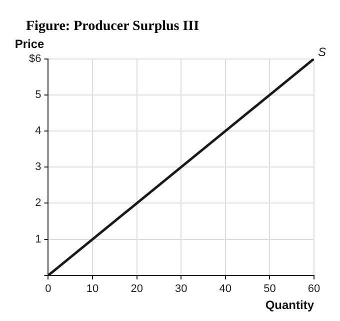 Image resolution: width=340 pixels, height=321 pixels. I want to click on x-axis-title: Quantity, so click(289, 305).